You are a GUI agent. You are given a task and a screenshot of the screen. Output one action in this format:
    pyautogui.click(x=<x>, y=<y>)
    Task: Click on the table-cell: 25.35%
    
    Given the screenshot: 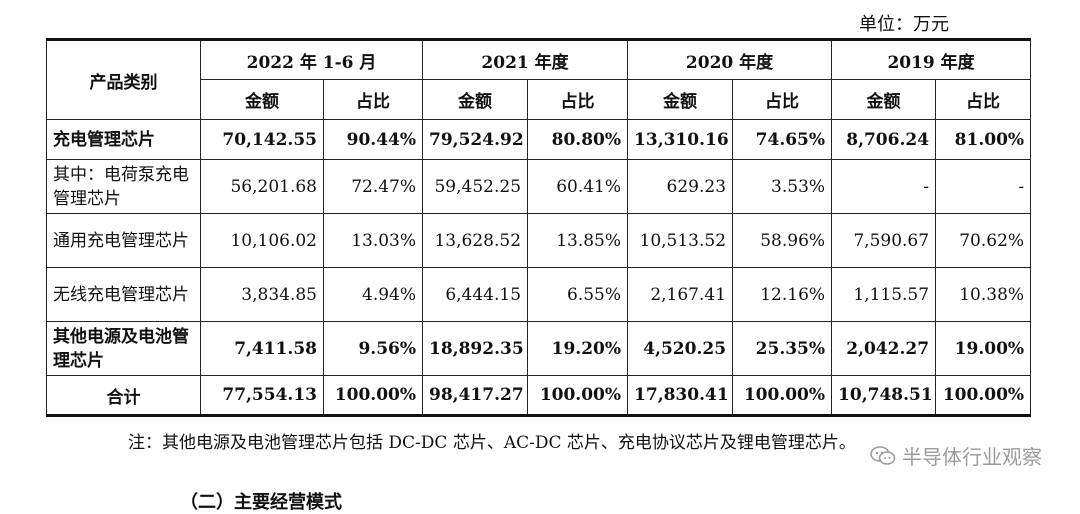 What is the action you would take?
    pyautogui.click(x=782, y=348)
    